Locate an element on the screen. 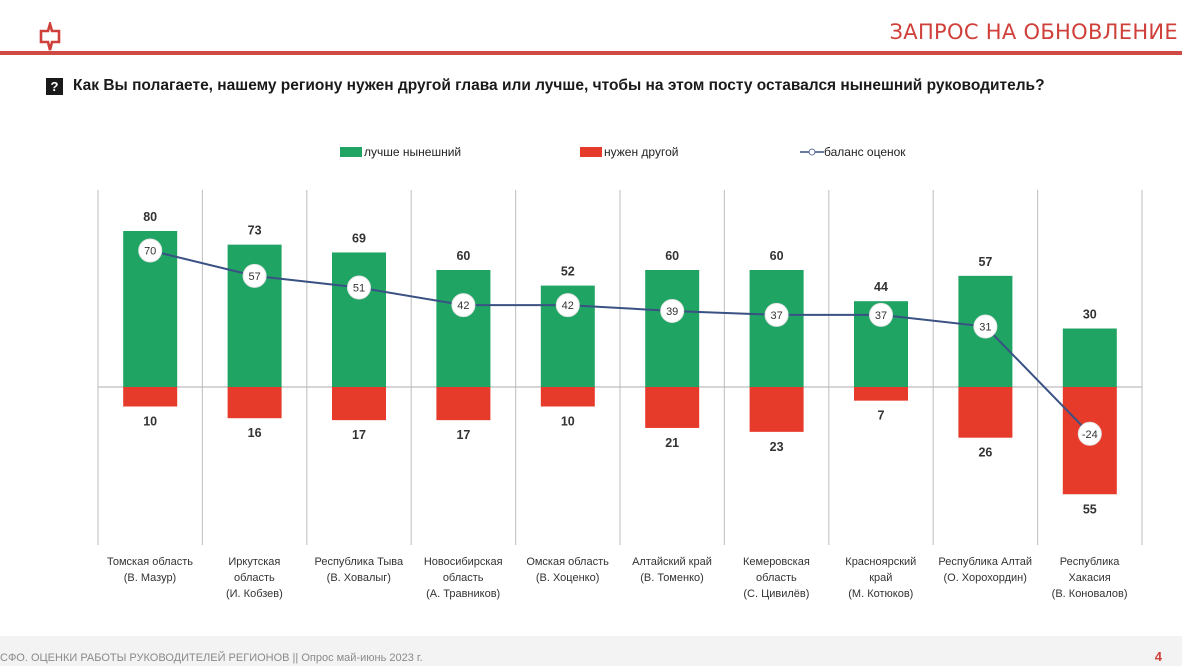  data-label-need-other: 7 is located at coordinates (881, 416).